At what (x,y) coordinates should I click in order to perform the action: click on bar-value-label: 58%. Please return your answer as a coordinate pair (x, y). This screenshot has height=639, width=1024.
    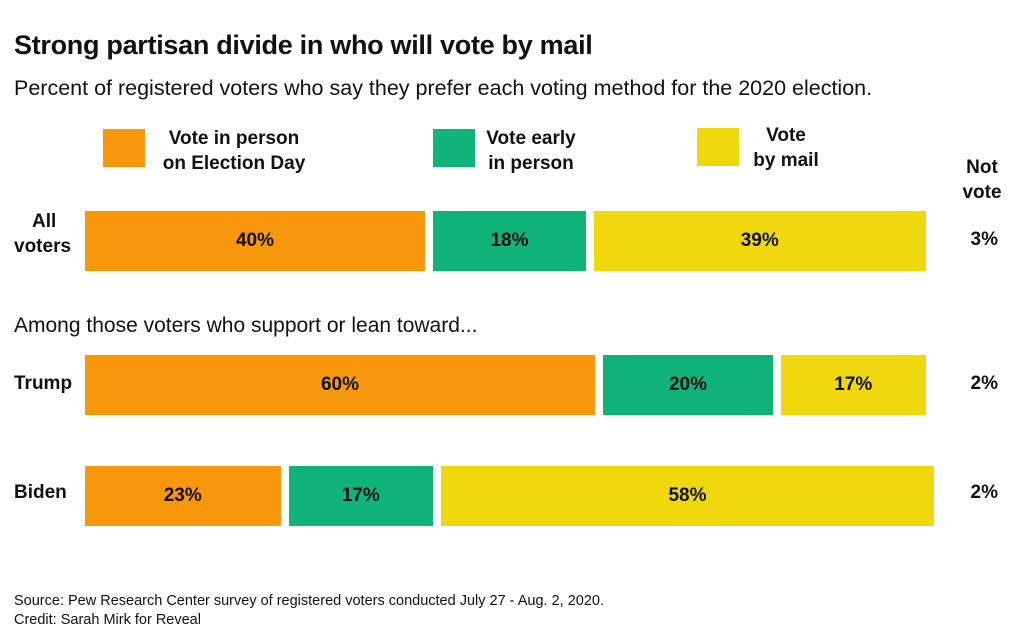
    Looking at the image, I should click on (687, 495).